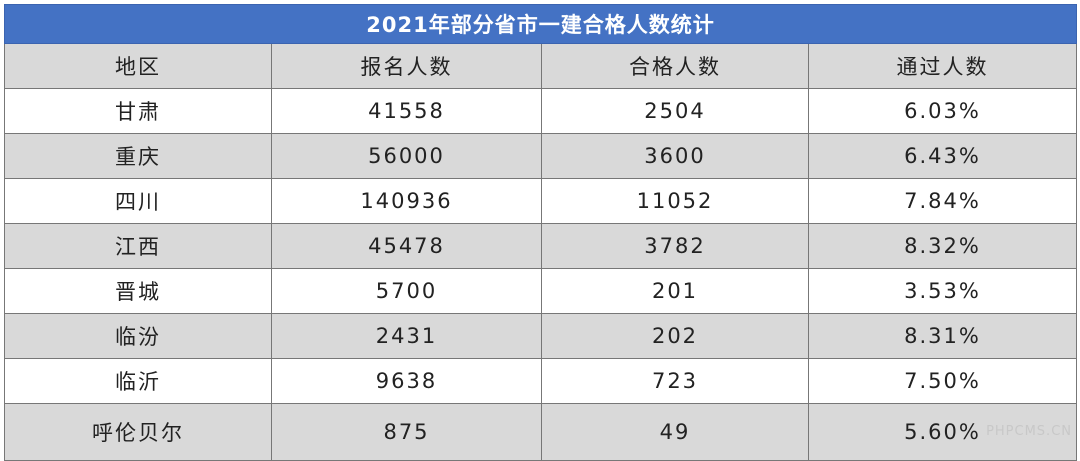 The height and width of the screenshot is (461, 1080). I want to click on table-cell: 7.50%, so click(943, 381).